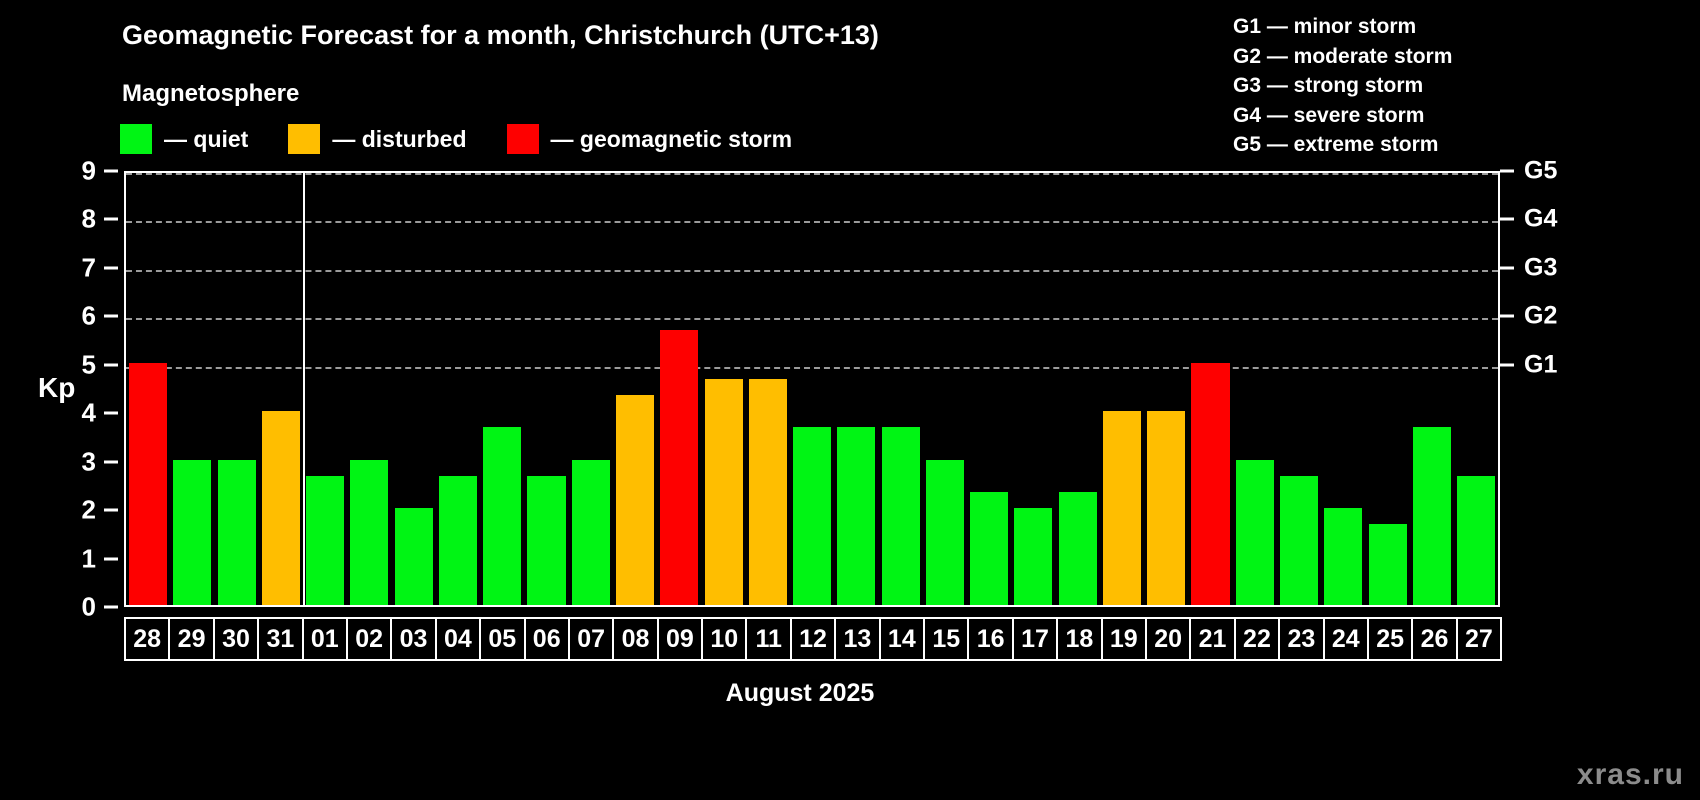  I want to click on date-label-23: 23, so click(1301, 639).